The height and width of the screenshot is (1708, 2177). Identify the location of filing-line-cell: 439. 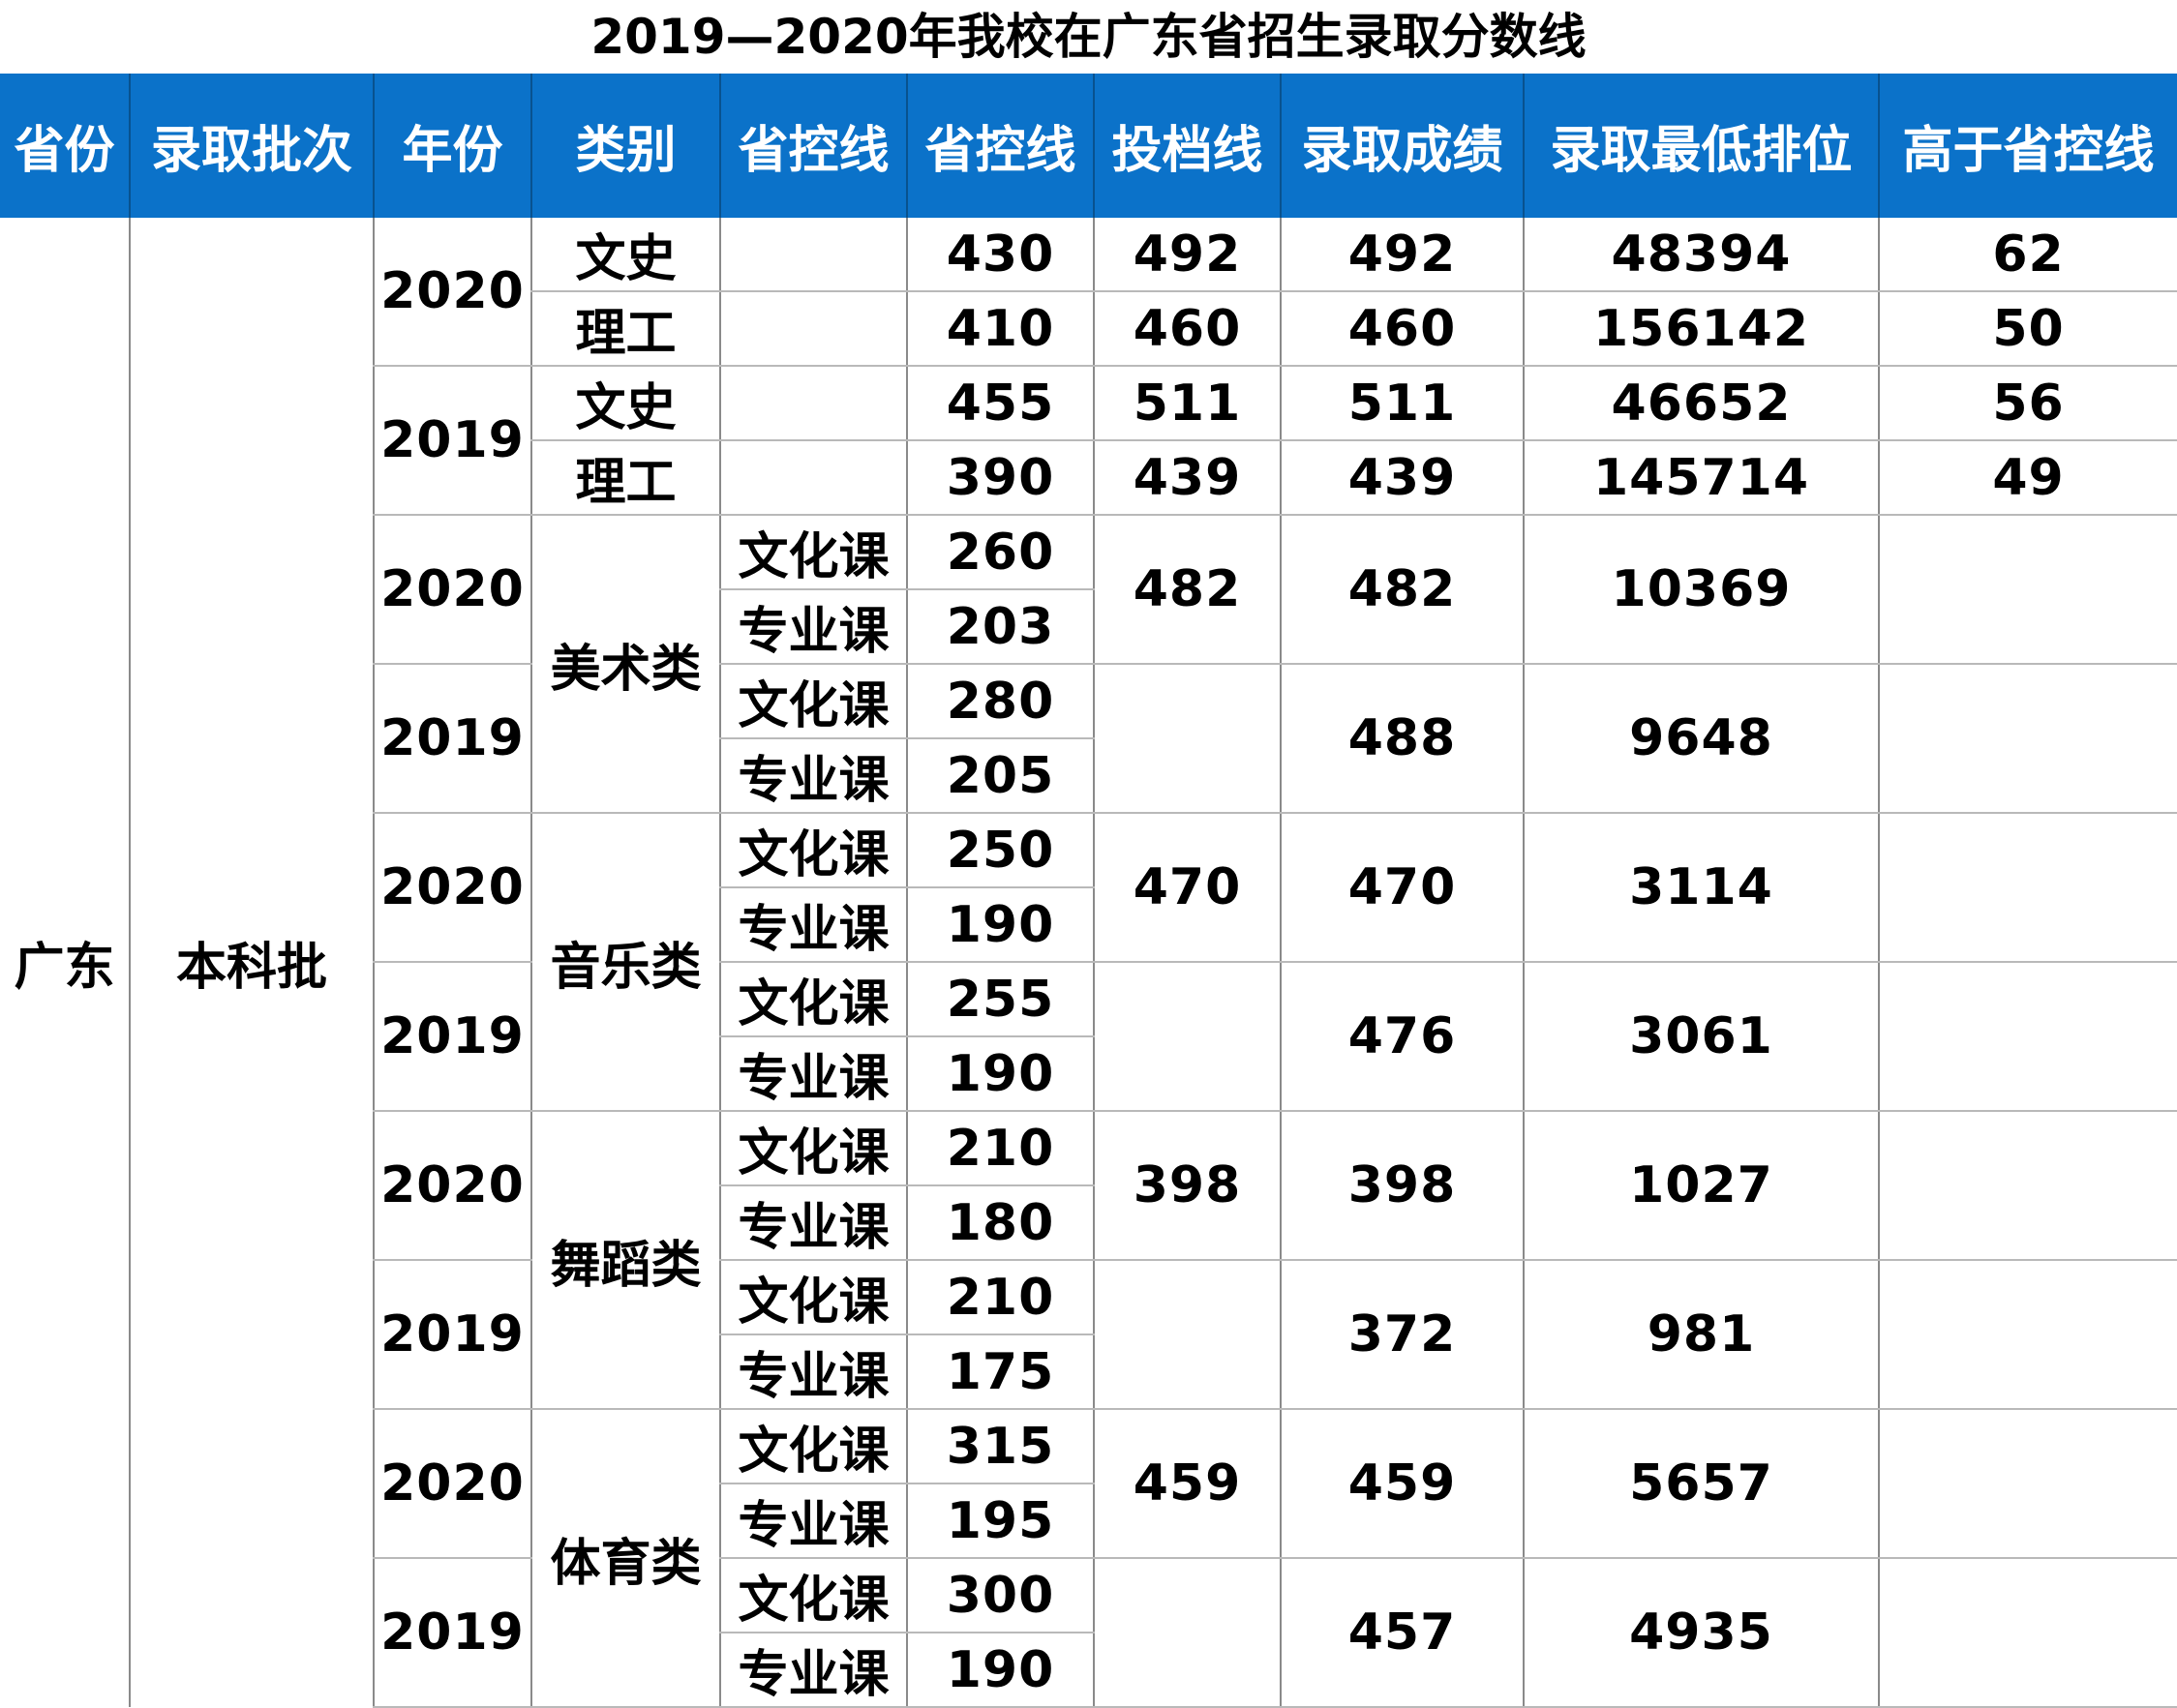
(1187, 478).